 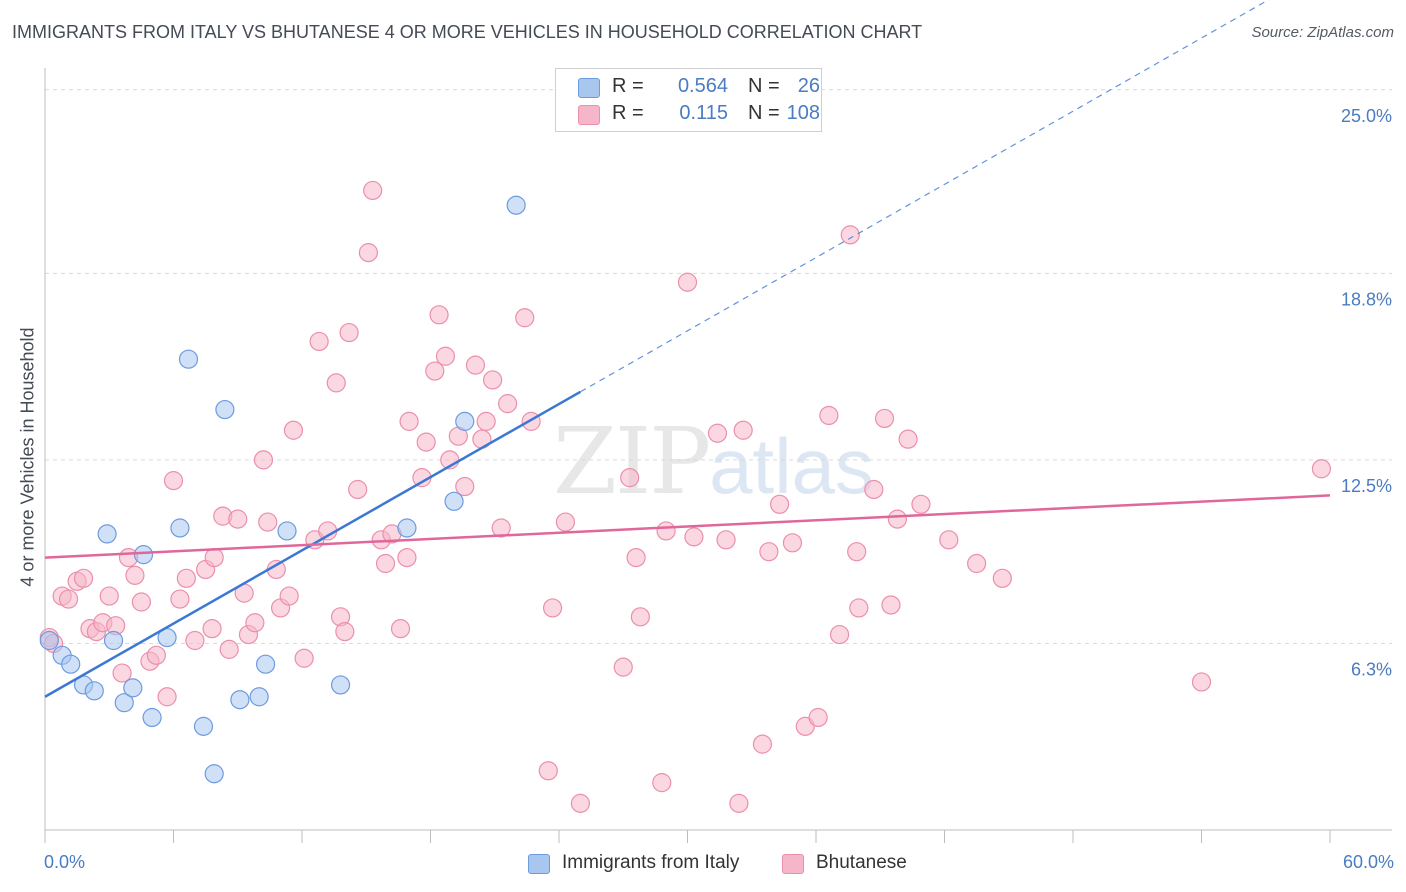 What do you see at coordinates (1366, 486) in the screenshot?
I see `y-tick-label: 12.5%` at bounding box center [1366, 486].